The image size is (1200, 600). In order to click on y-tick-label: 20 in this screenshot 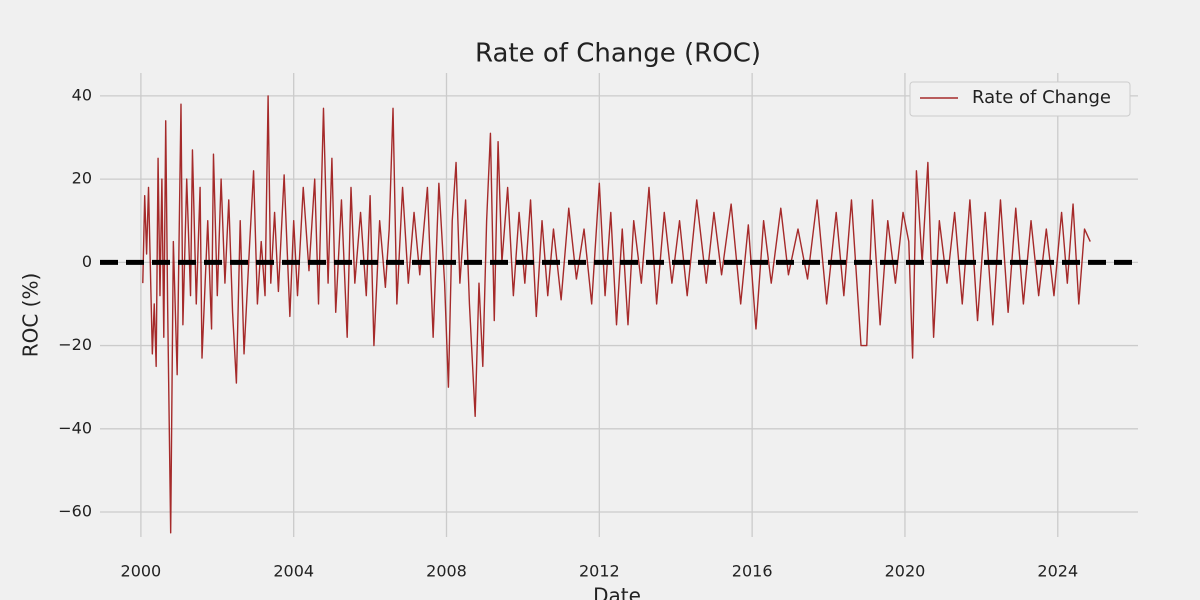, I will do `click(82, 178)`.